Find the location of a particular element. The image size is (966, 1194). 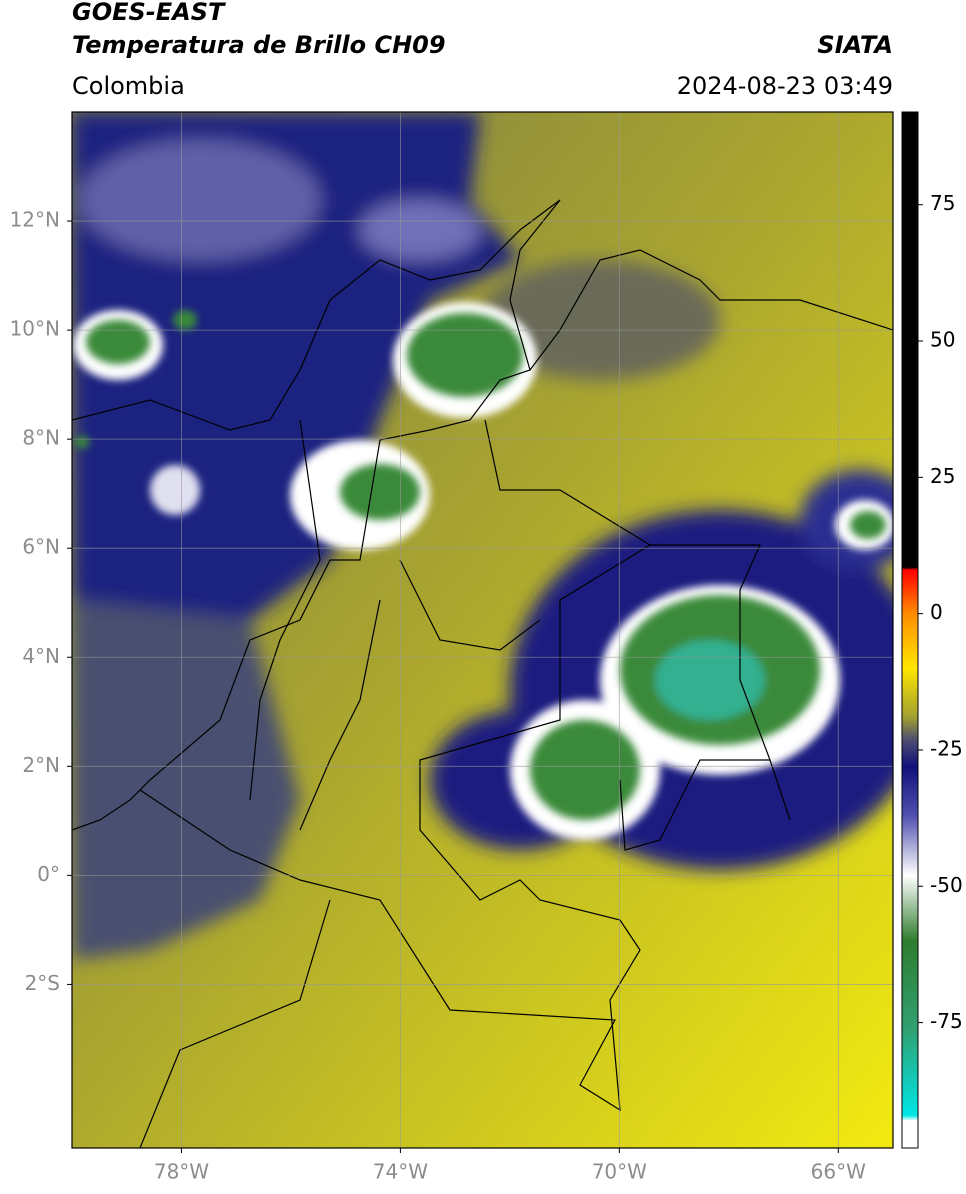

subtitle: Temperatura de Brillo CH09 is located at coordinates (259, 45).